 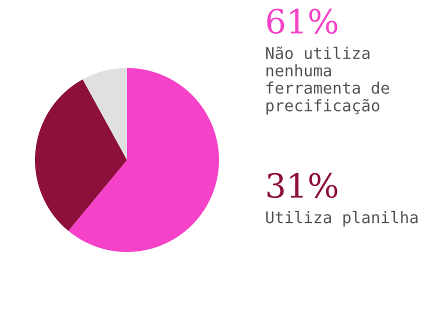 I want to click on text: Utiliza planilha, so click(x=342, y=218).